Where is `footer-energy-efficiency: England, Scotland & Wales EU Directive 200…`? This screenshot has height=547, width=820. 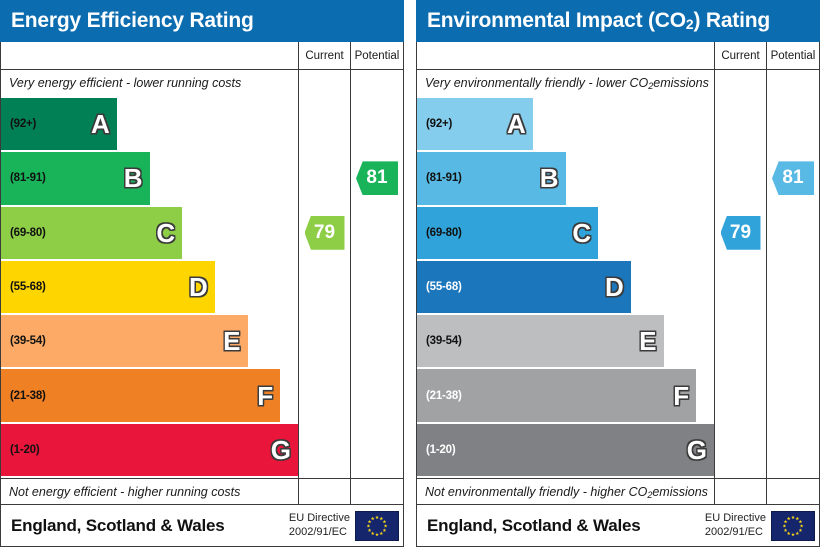 footer-energy-efficiency: England, Scotland & Wales EU Directive 200… is located at coordinates (202, 526).